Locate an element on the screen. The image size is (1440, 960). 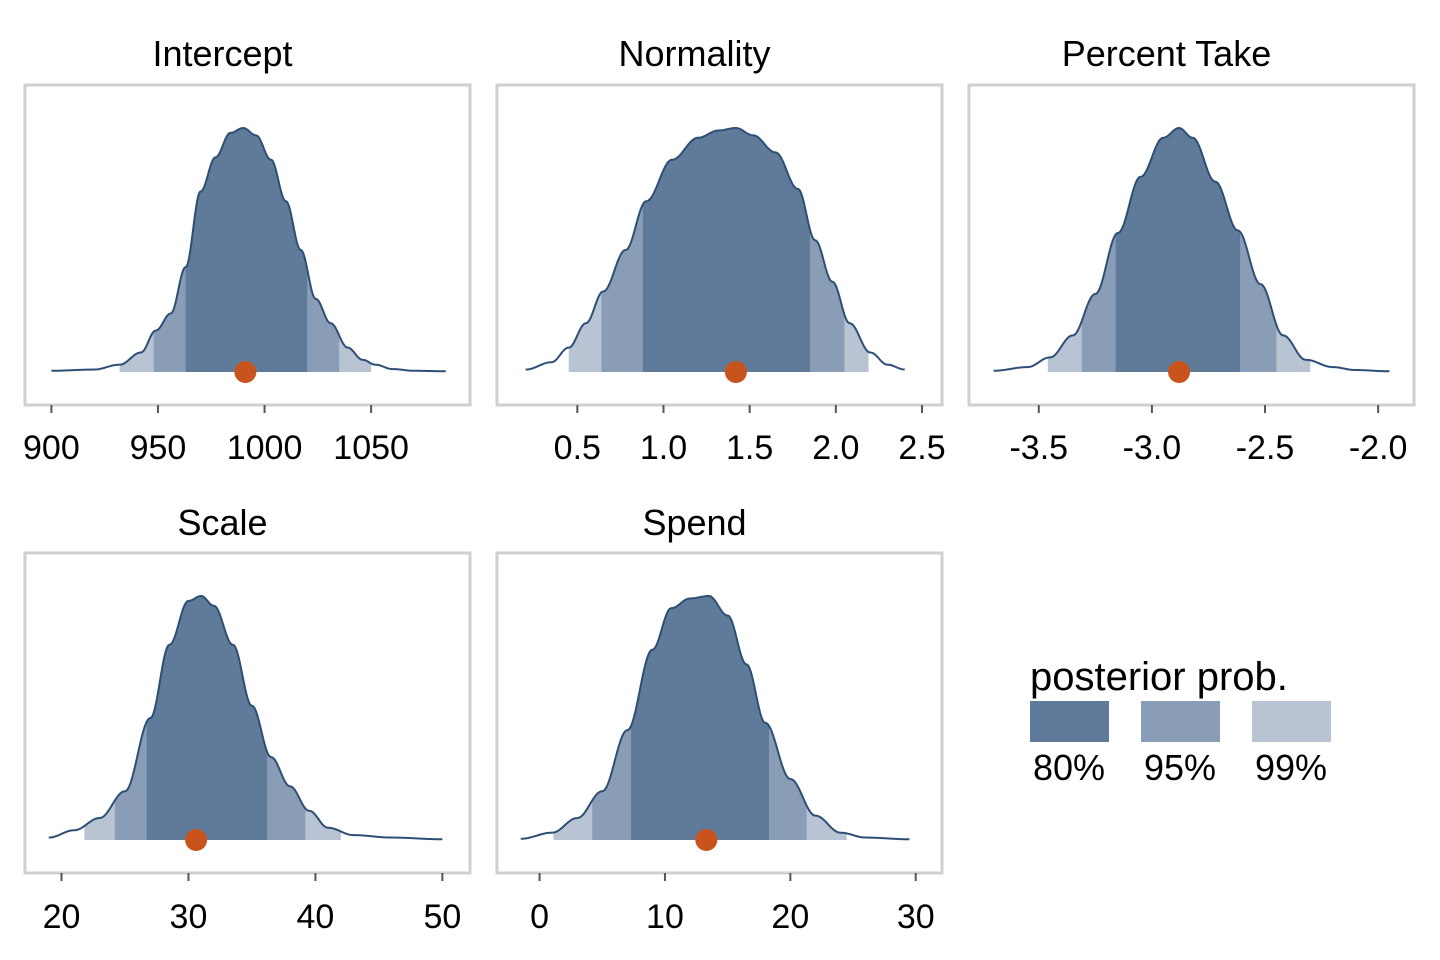
legend-label-95: 95% is located at coordinates (1180, 767).